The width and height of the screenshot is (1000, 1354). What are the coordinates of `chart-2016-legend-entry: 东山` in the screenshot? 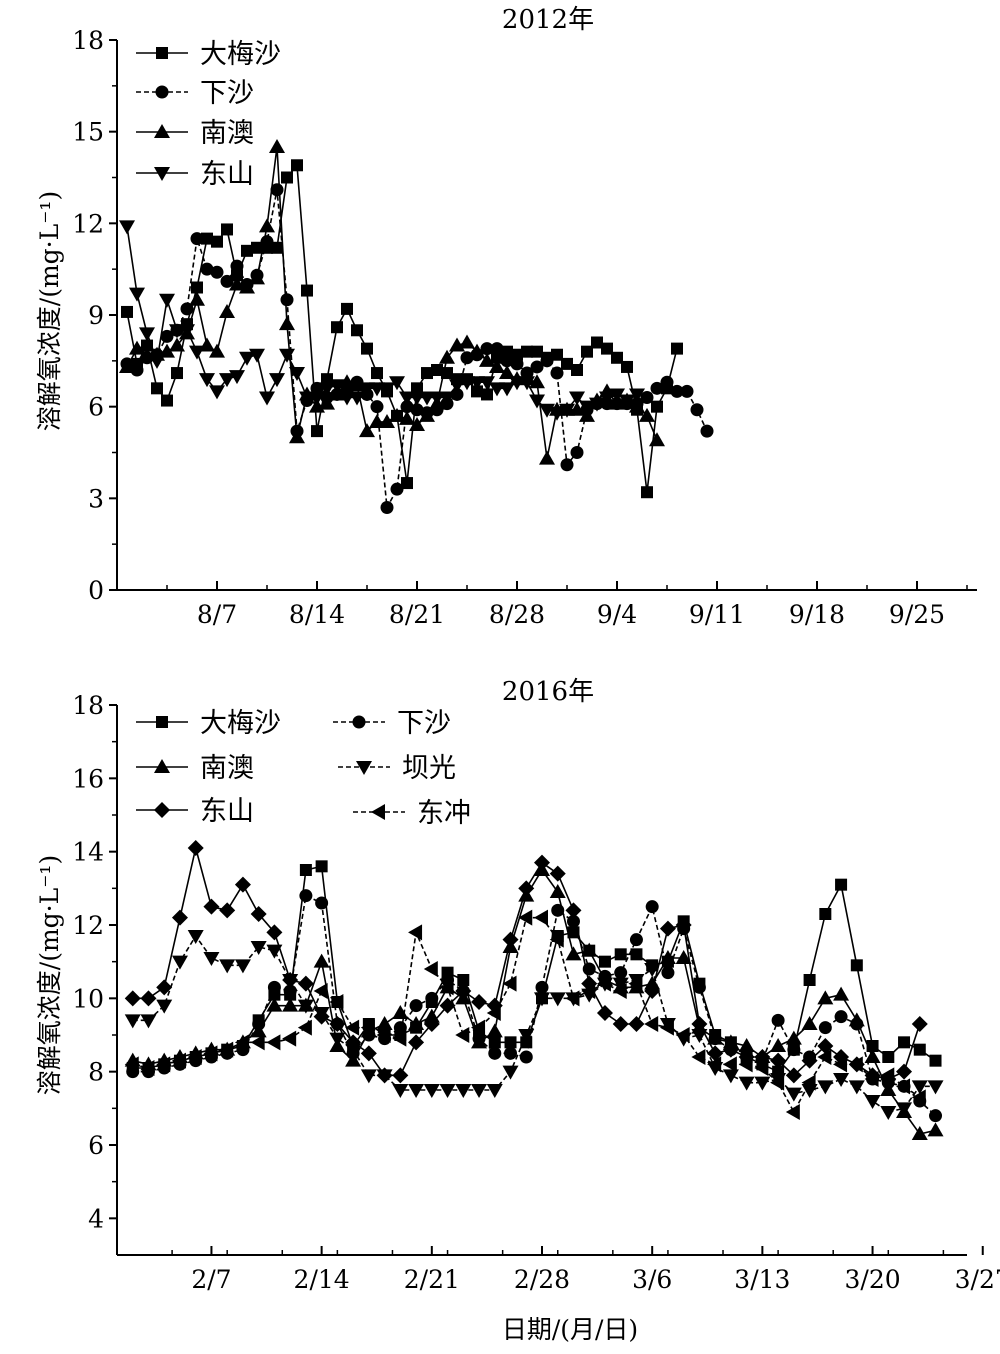 It's located at (195, 811).